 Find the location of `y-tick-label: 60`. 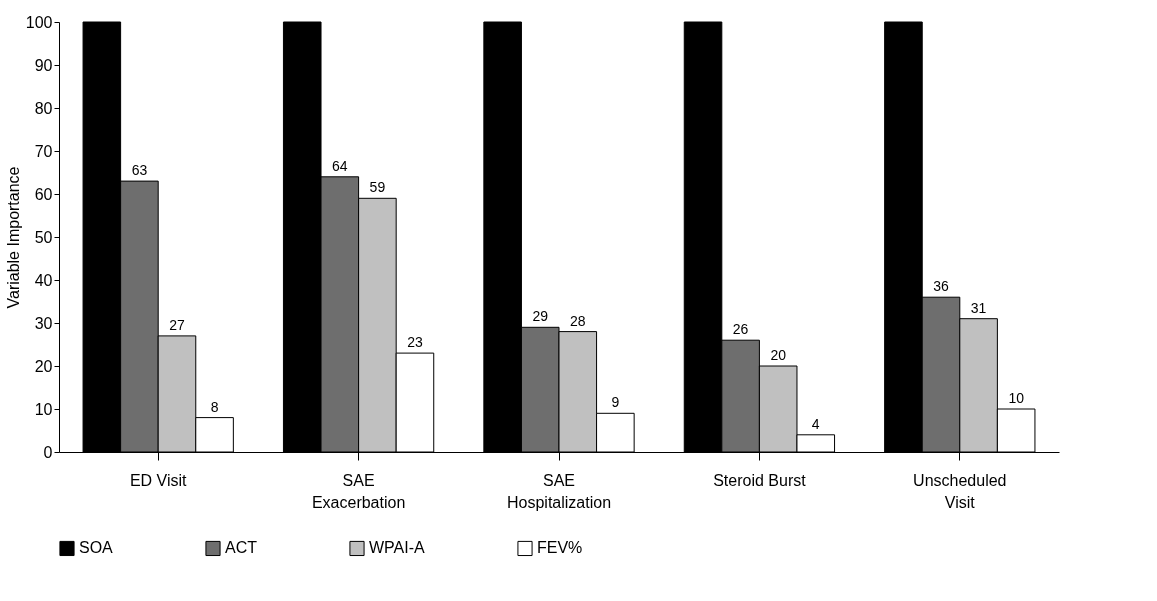

y-tick-label: 60 is located at coordinates (43, 194).